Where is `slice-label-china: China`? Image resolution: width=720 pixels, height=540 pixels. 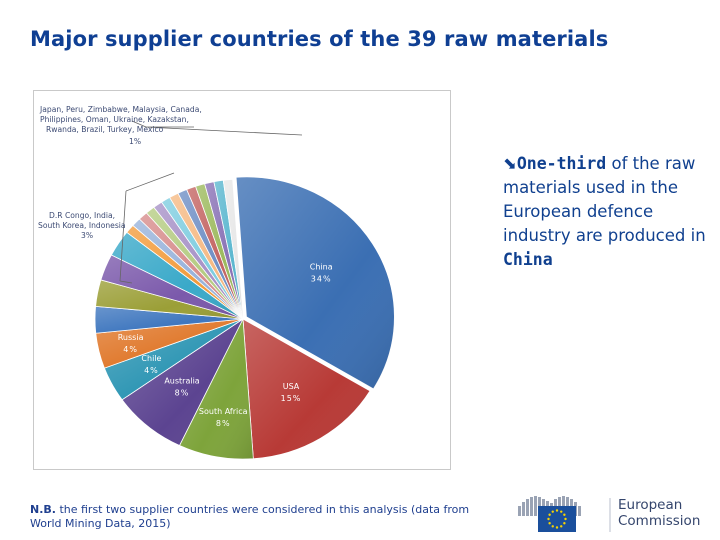
slice-label-china: China is located at coordinates (321, 267).